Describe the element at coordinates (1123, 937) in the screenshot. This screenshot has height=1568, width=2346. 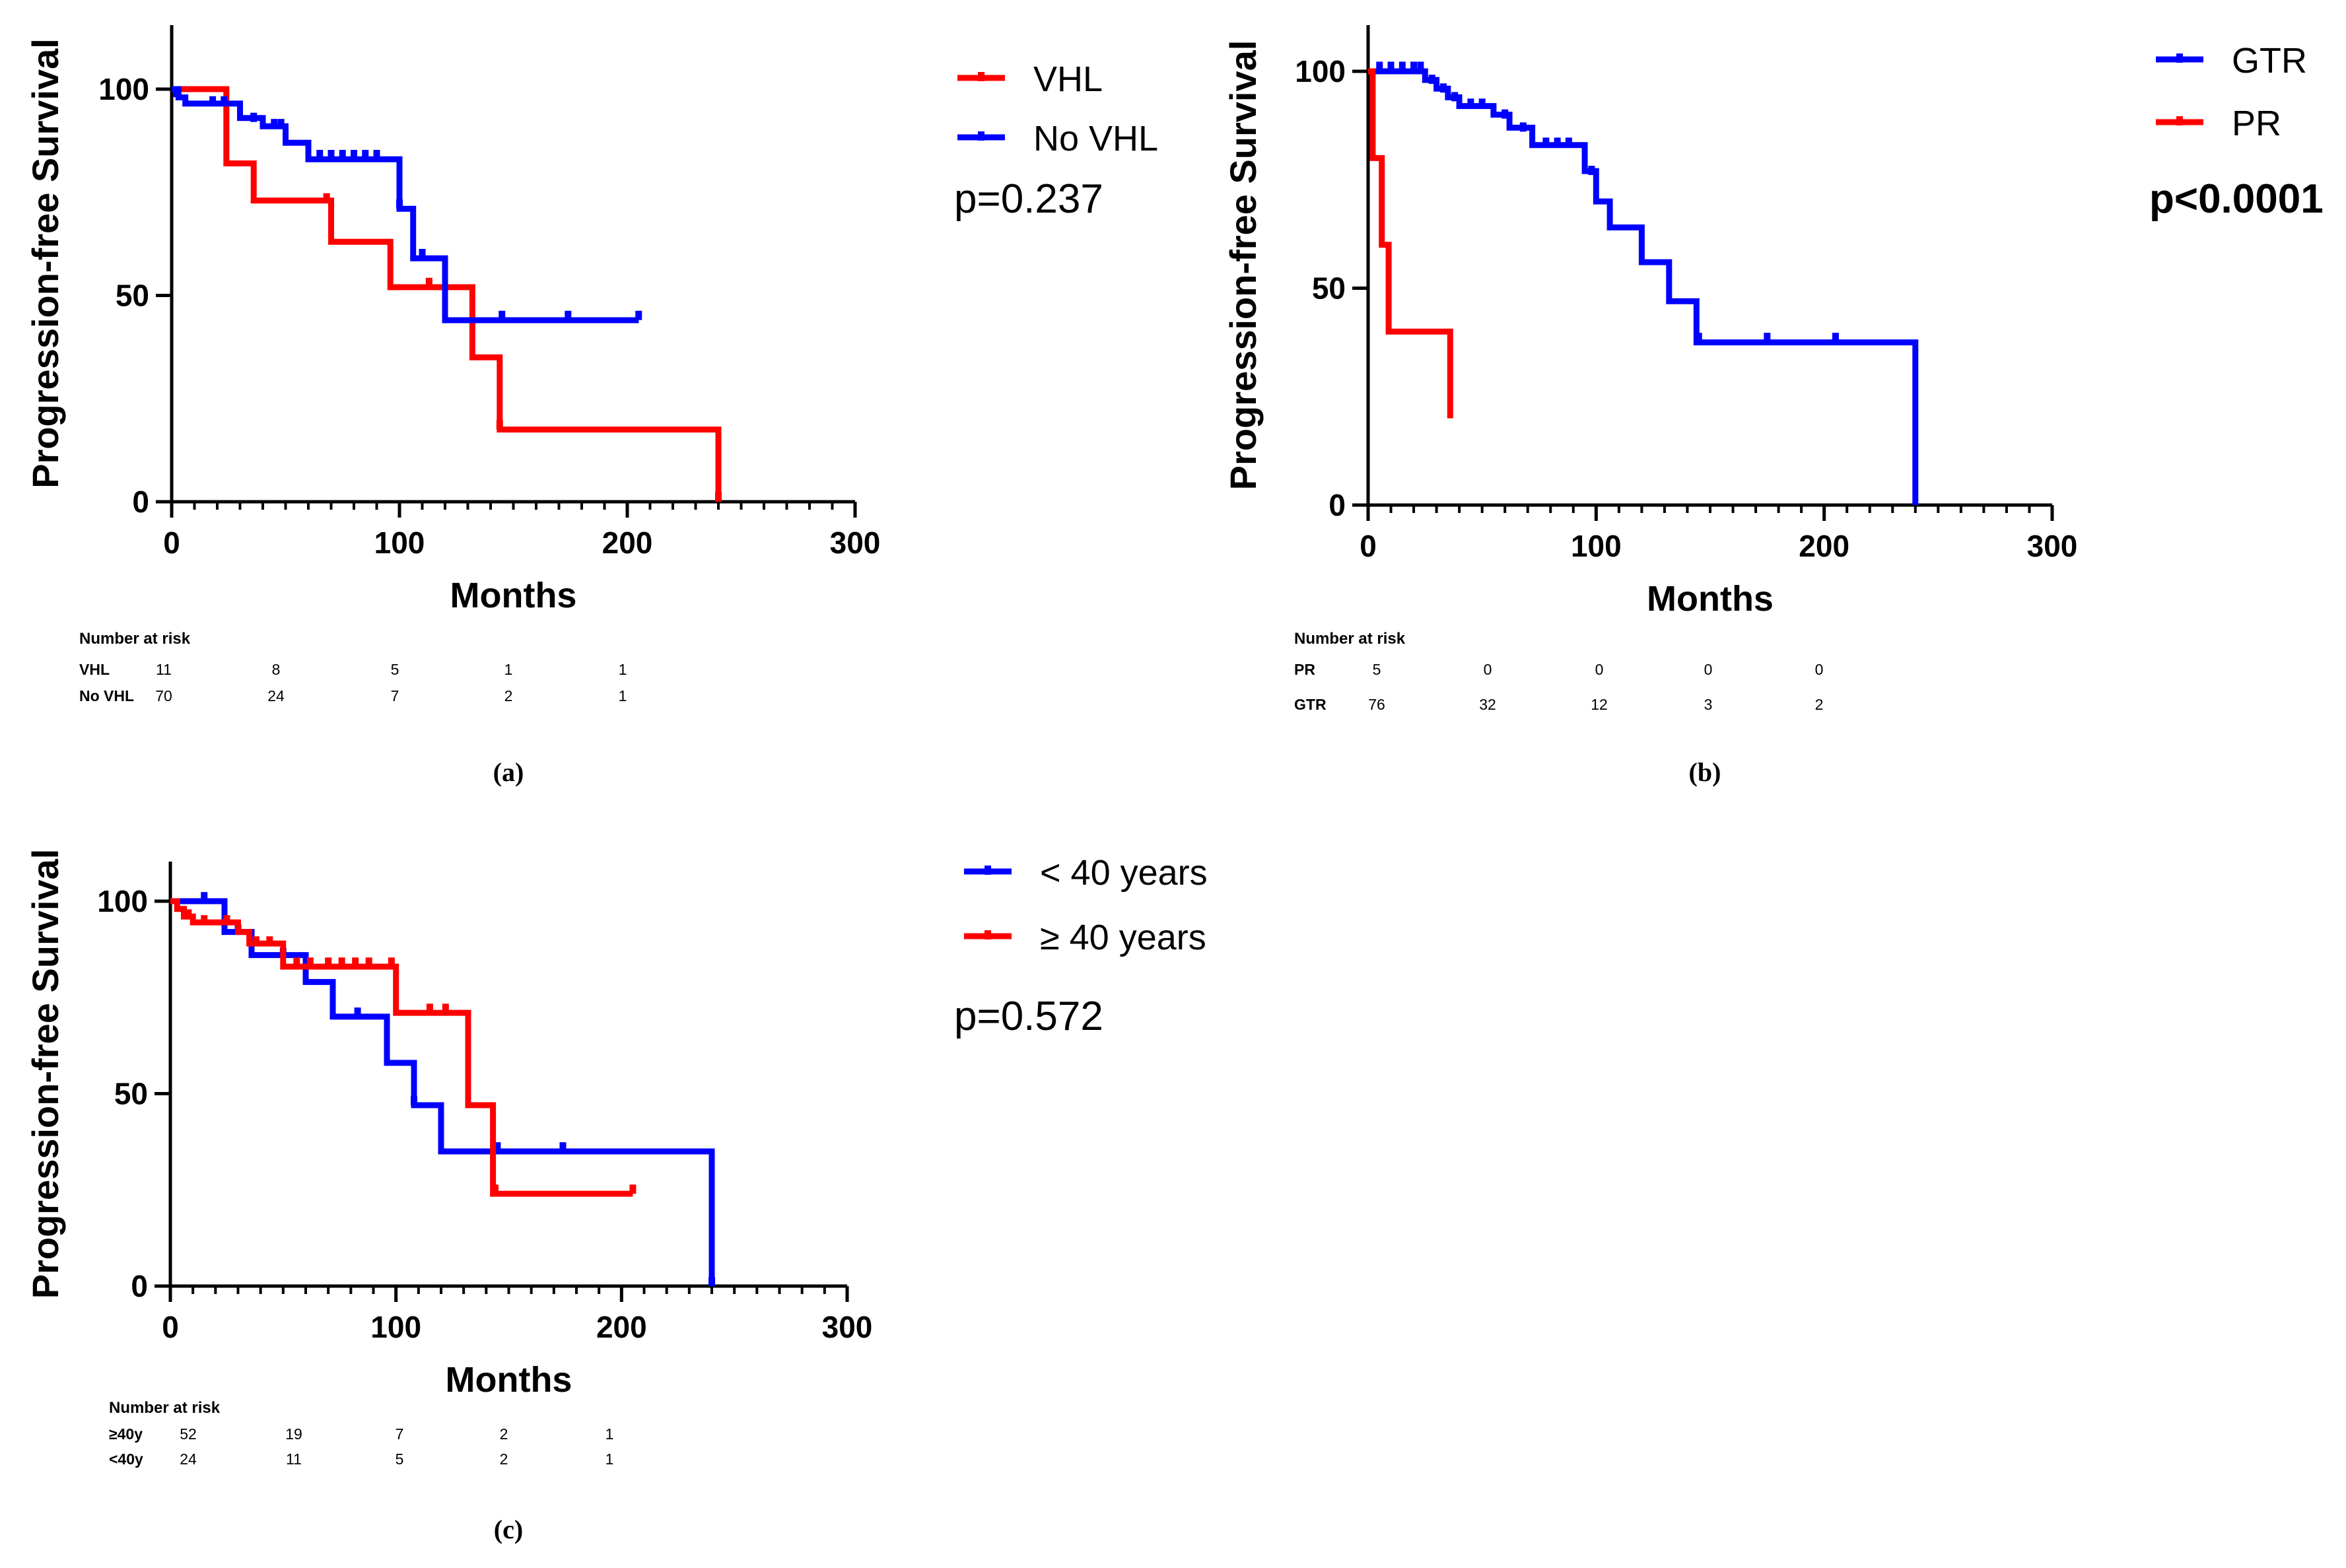
I see `legend-label: ≥ 40 years` at that location.